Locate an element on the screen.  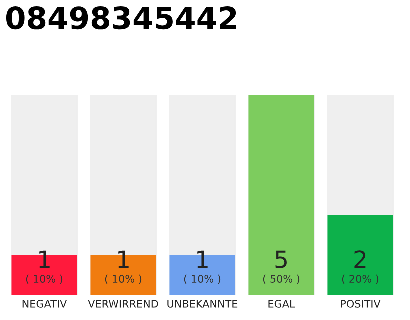
chart-title: 08498345442 is located at coordinates (121, 18).